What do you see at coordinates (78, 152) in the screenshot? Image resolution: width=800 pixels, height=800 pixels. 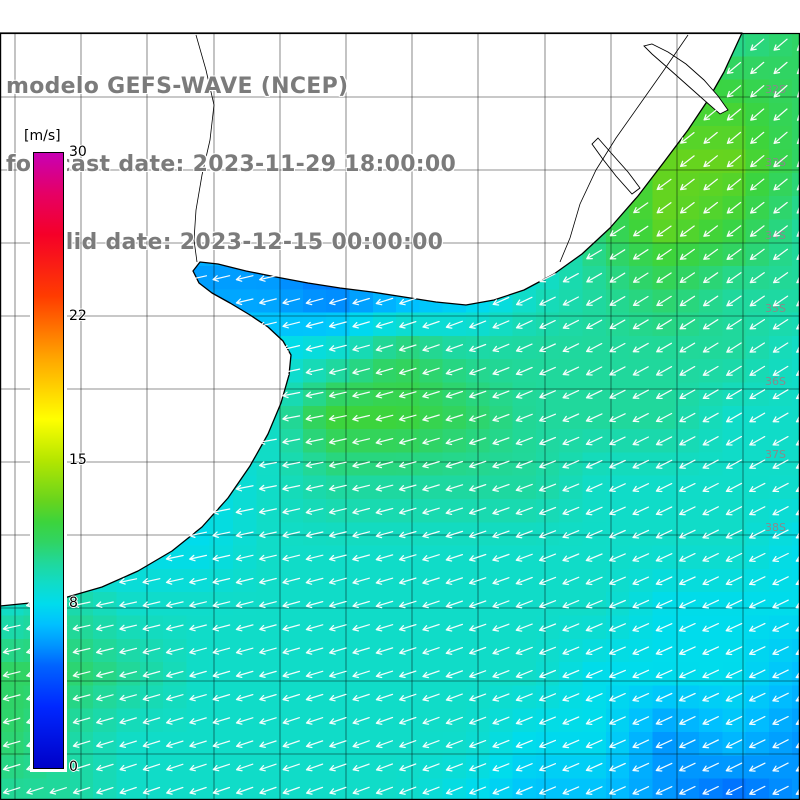 I see `colorbar-tick-label: 30` at bounding box center [78, 152].